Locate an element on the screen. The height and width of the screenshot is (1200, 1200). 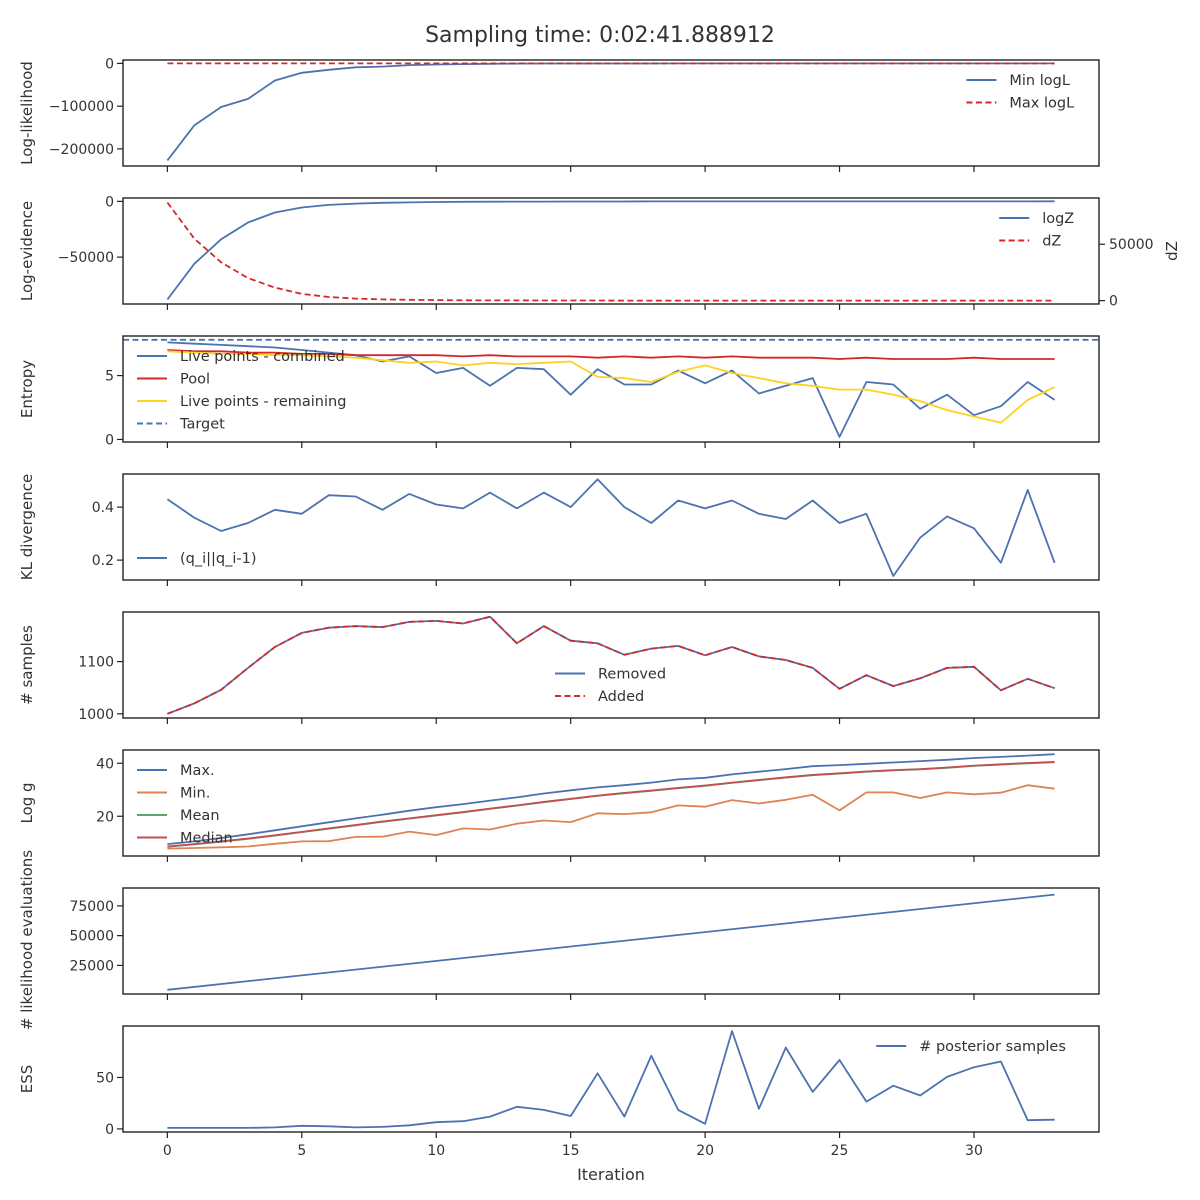
legend: (q_i||q_i-1) is located at coordinates (197, 559).